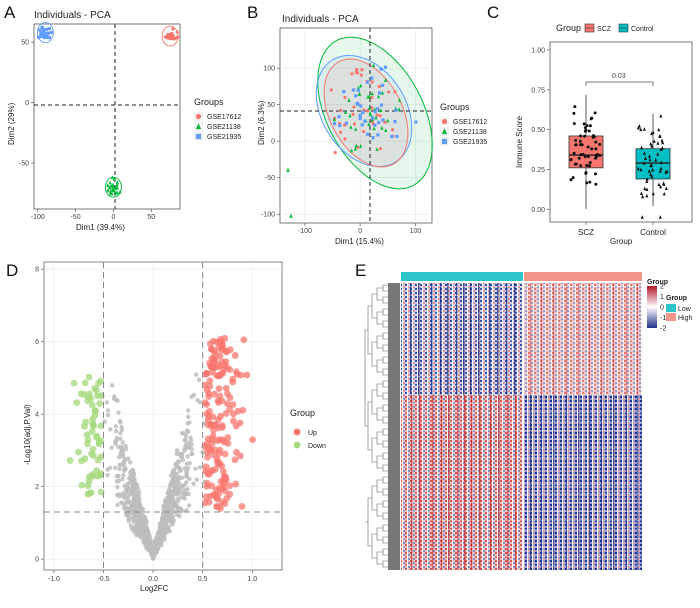  I want to click on legend-label: Up, so click(312, 433).